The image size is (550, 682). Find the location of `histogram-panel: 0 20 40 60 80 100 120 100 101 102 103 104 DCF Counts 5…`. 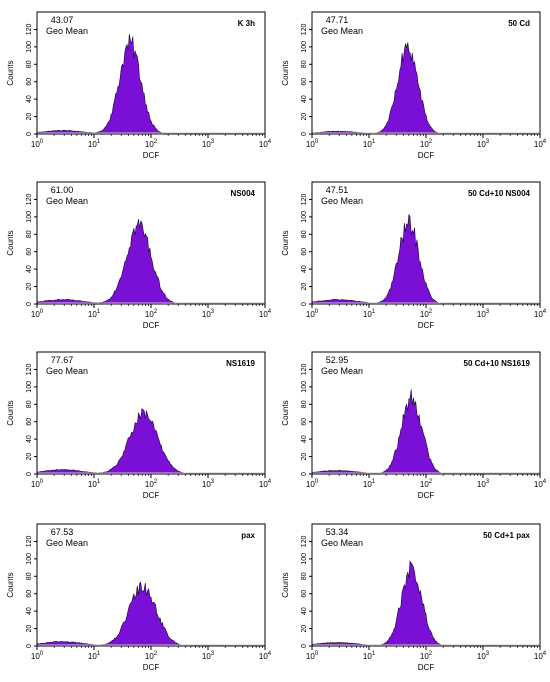

histogram-panel: 0 20 40 60 80 100 120 100 101 102 103 104 DCF Counts 5… is located at coordinates (412, 425).